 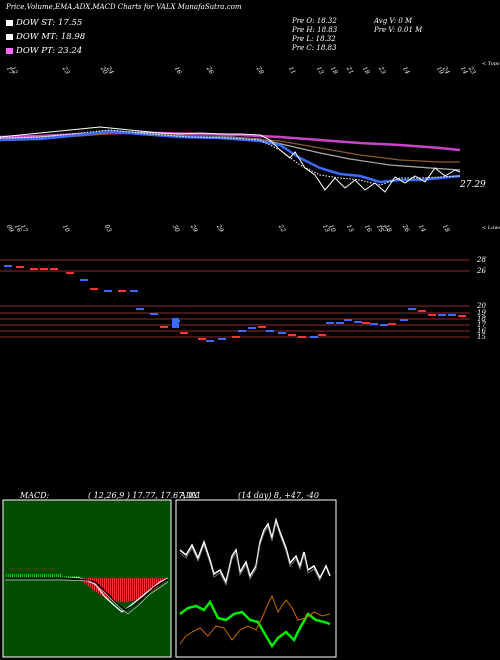 I want to click on legend-pt-swatch, so click(x=9, y=50).